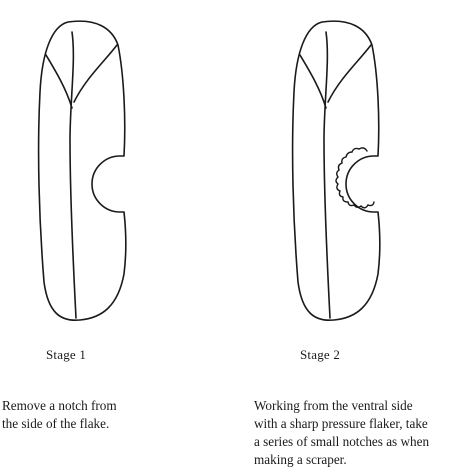 The image size is (450, 469). Describe the element at coordinates (313, 81) in the screenshot. I see `stage2-flake-left-arc` at that location.